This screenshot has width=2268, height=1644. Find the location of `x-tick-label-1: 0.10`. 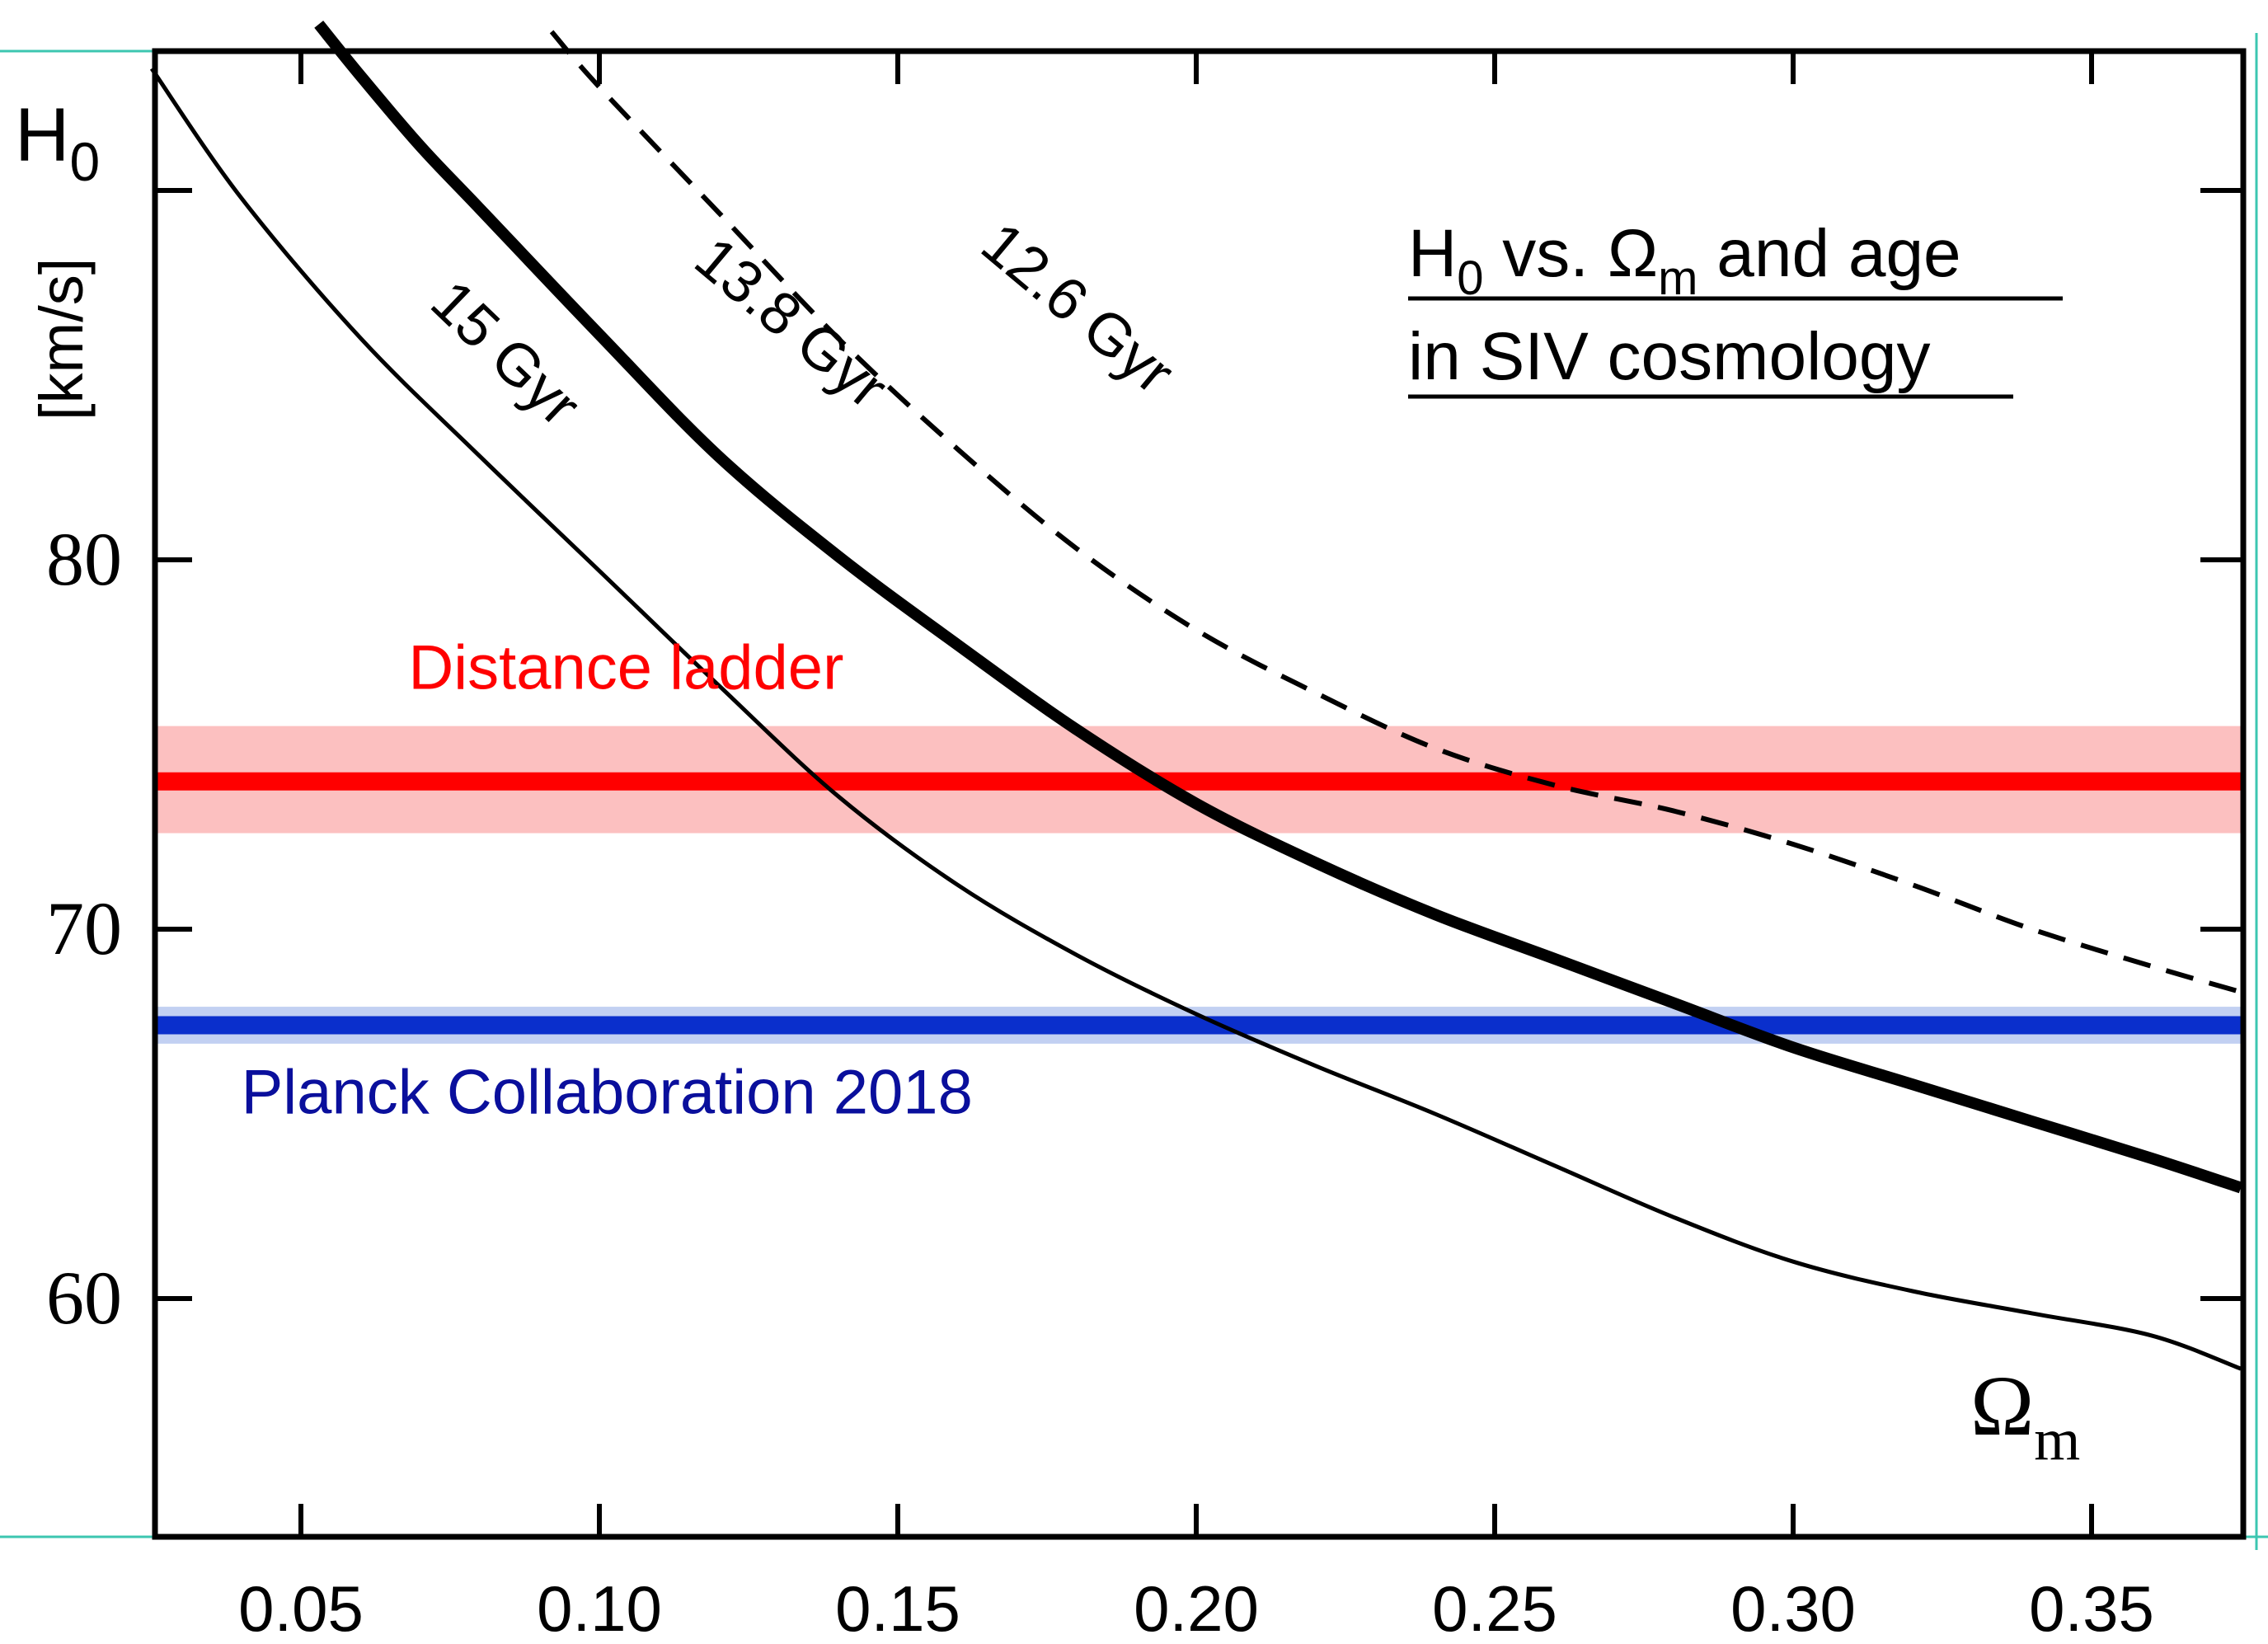

x-tick-label-1: 0.10 is located at coordinates (599, 1608).